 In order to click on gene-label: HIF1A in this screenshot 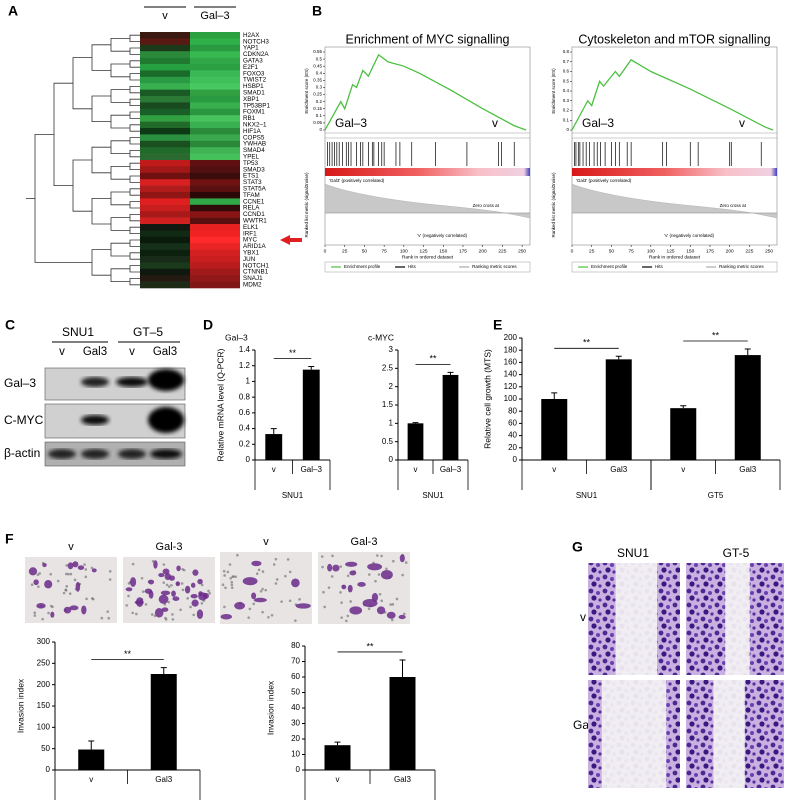, I will do `click(252, 131)`.